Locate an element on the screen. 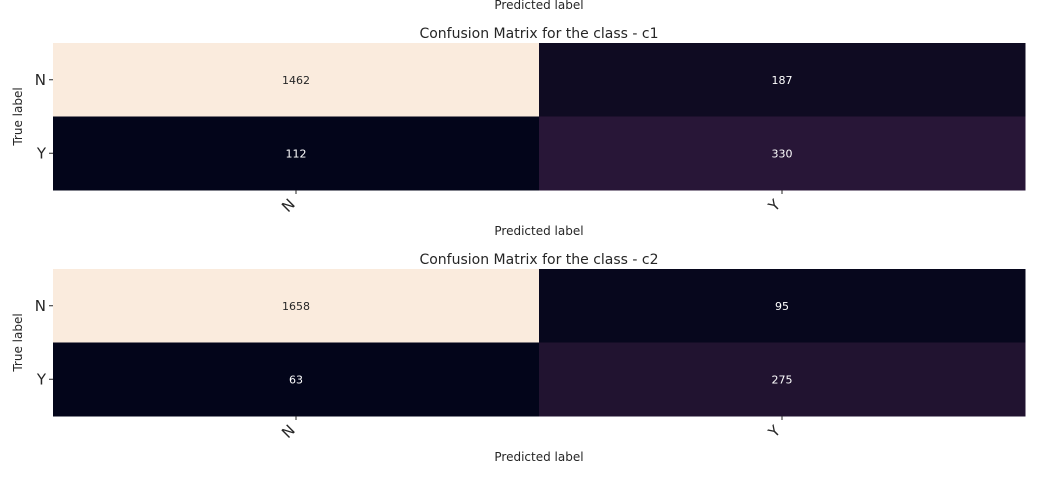 This screenshot has height=479, width=1060. chart-title: Confusion Matrix for the class - c2 is located at coordinates (538, 260).